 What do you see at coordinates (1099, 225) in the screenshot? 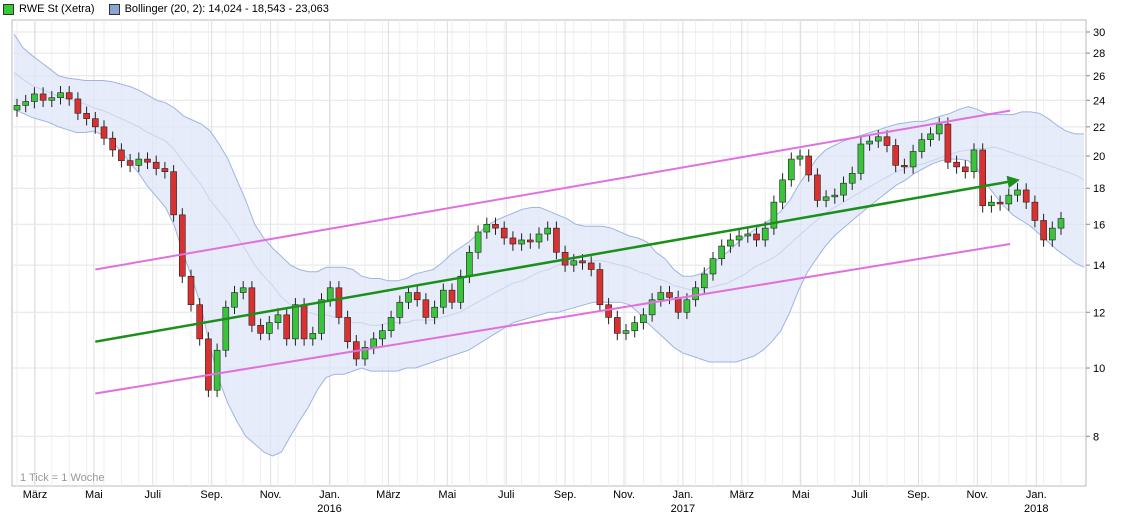
I see `y-tick-label: 16` at bounding box center [1099, 225].